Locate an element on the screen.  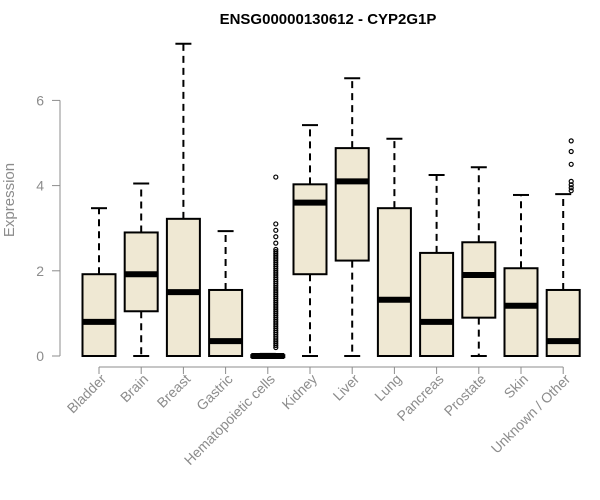
x-tick-label: Pancreas is located at coordinates (420, 397).